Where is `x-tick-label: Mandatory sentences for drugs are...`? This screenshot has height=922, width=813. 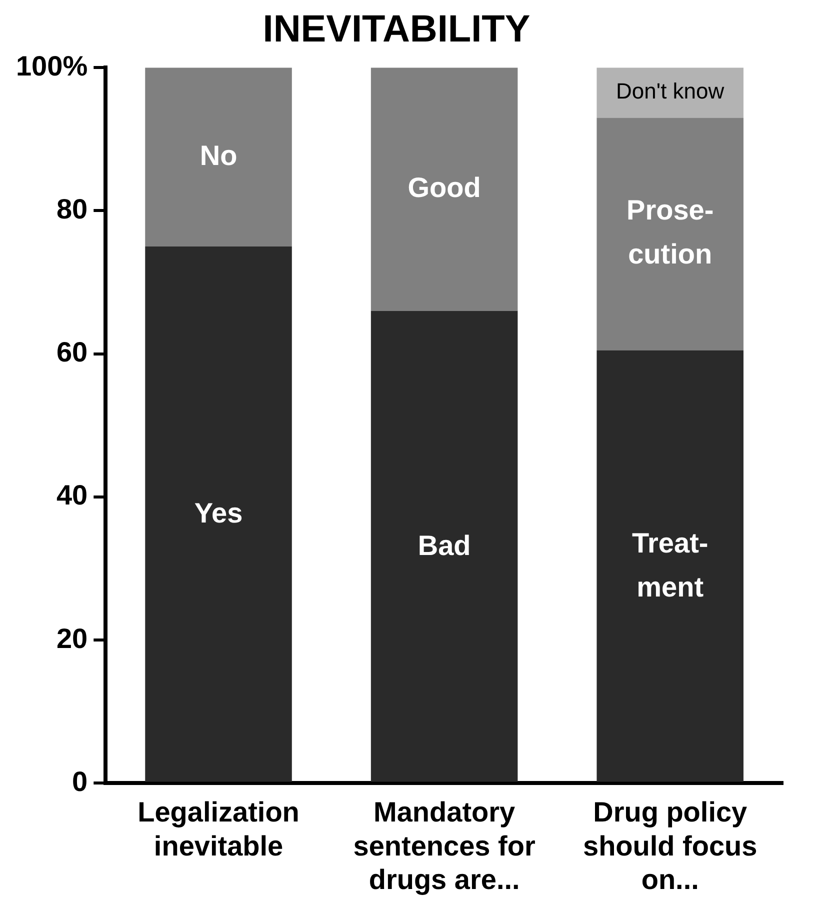
x-tick-label: Mandatory sentences for drugs are... is located at coordinates (444, 845).